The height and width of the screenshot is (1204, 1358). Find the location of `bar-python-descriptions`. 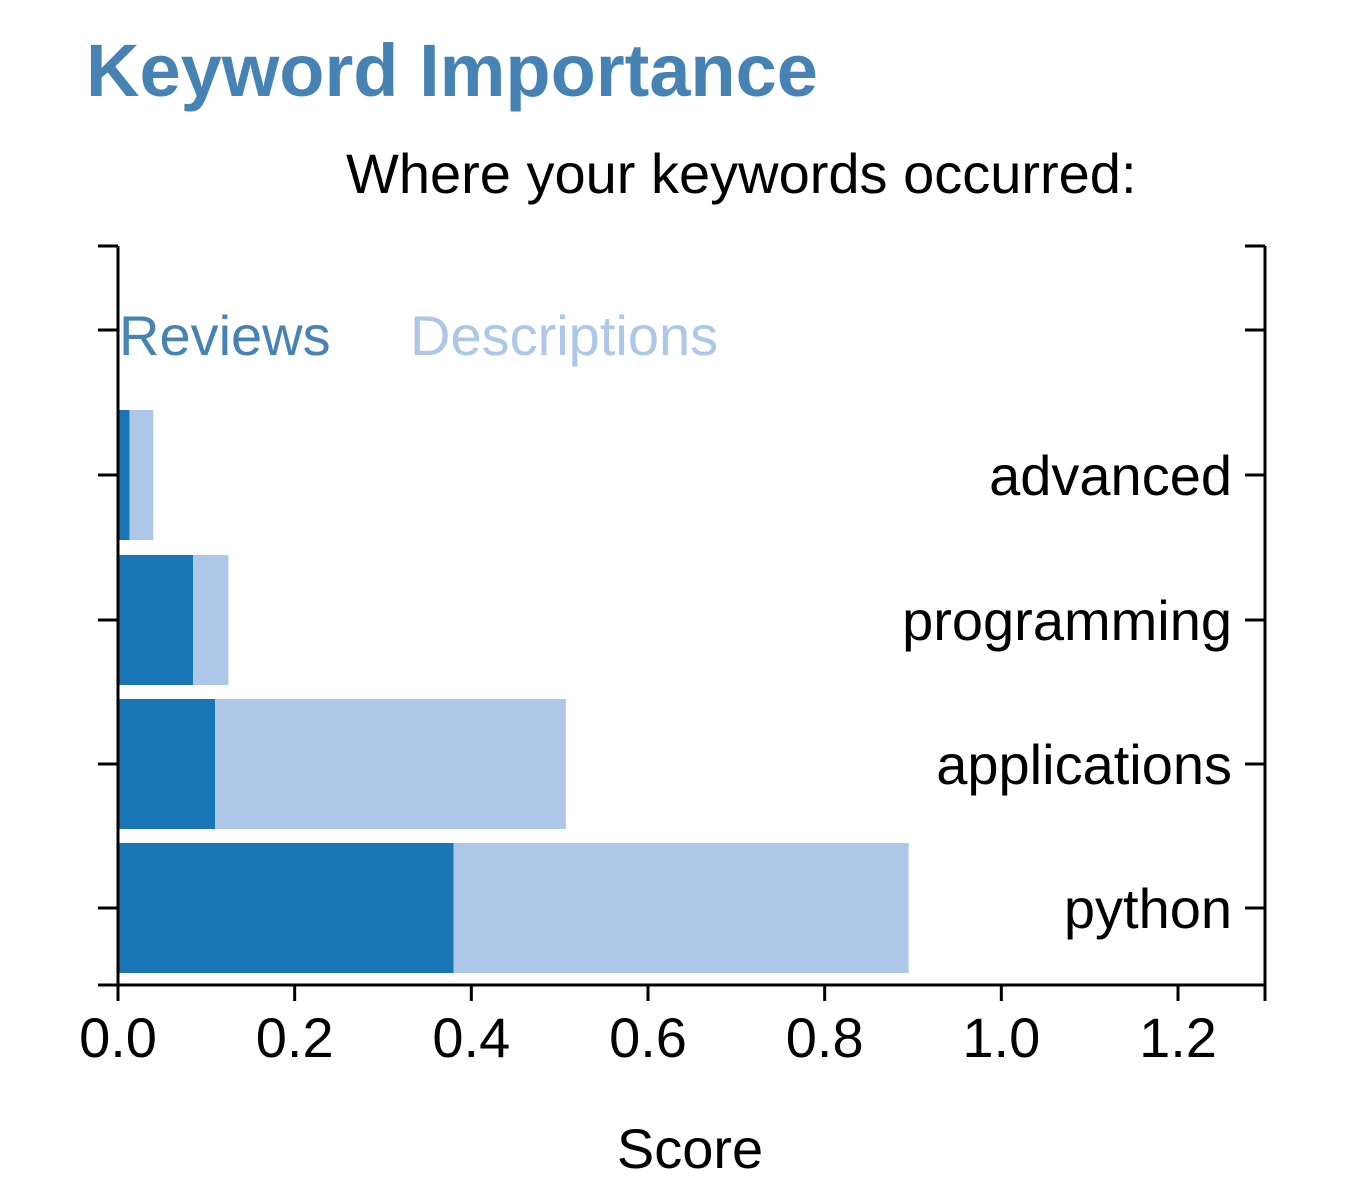

bar-python-descriptions is located at coordinates (681, 908).